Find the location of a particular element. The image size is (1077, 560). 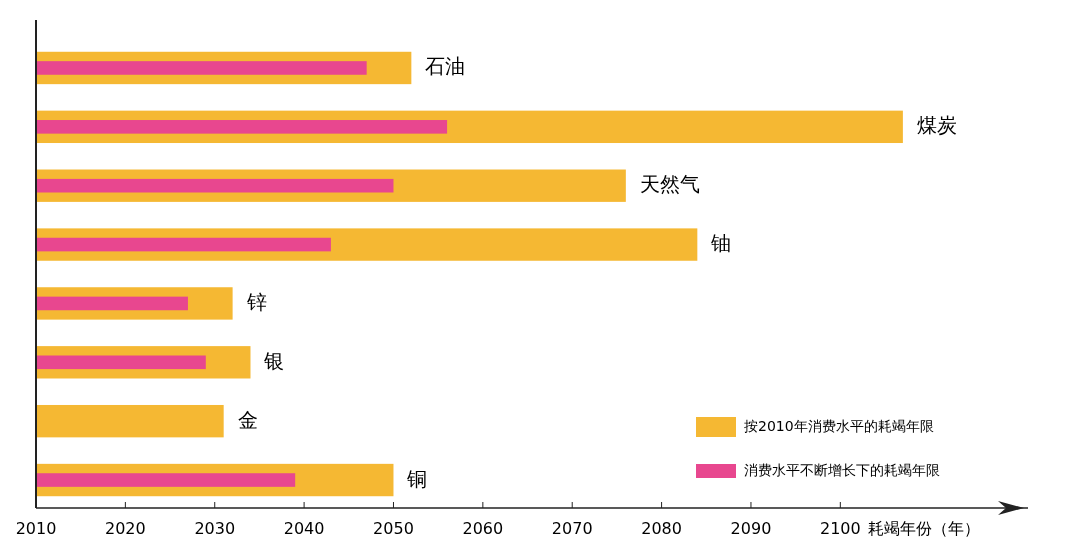

y-tick-label: 金 is located at coordinates (247, 419).